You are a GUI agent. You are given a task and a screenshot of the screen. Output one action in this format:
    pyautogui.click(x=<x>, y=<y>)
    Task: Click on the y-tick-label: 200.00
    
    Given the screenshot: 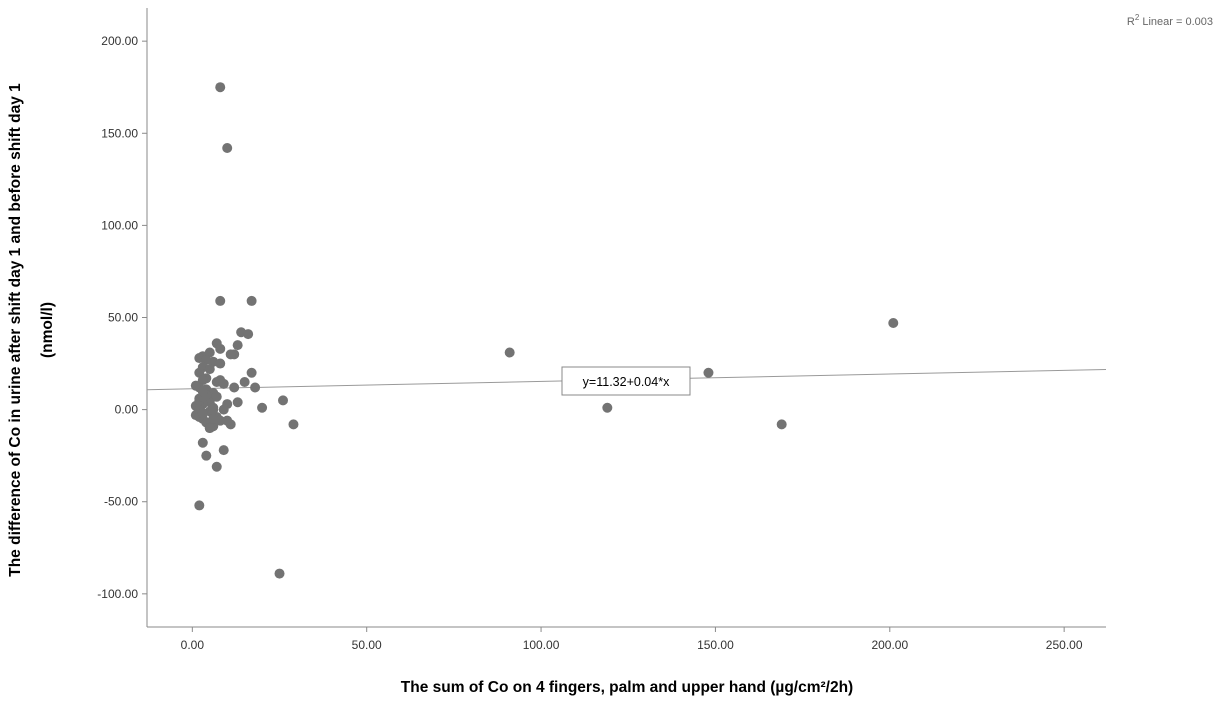 What is the action you would take?
    pyautogui.click(x=119, y=41)
    